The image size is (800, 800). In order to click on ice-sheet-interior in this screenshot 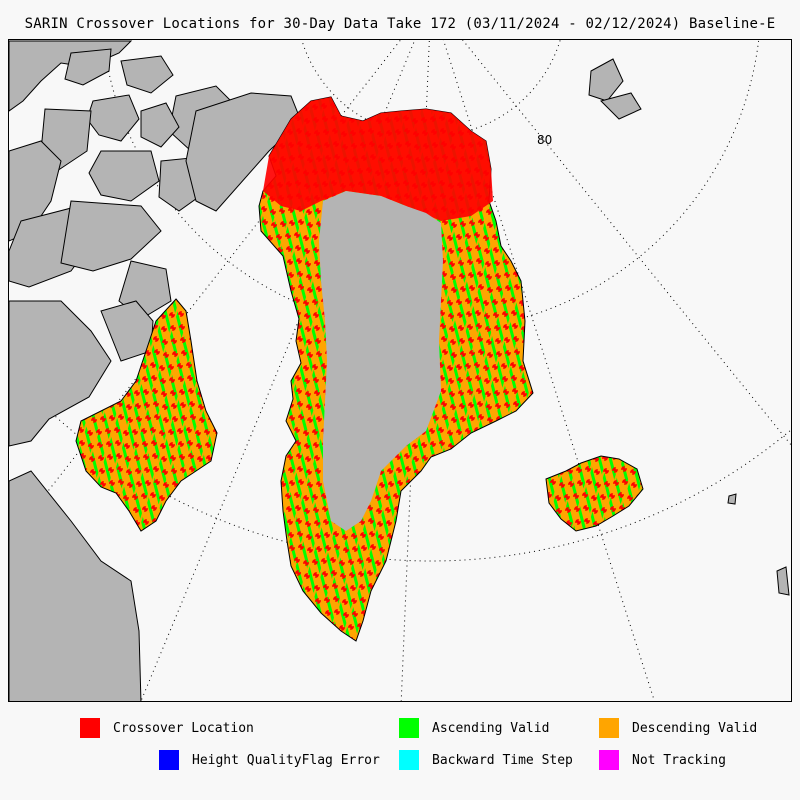, I will do `click(381, 361)`.